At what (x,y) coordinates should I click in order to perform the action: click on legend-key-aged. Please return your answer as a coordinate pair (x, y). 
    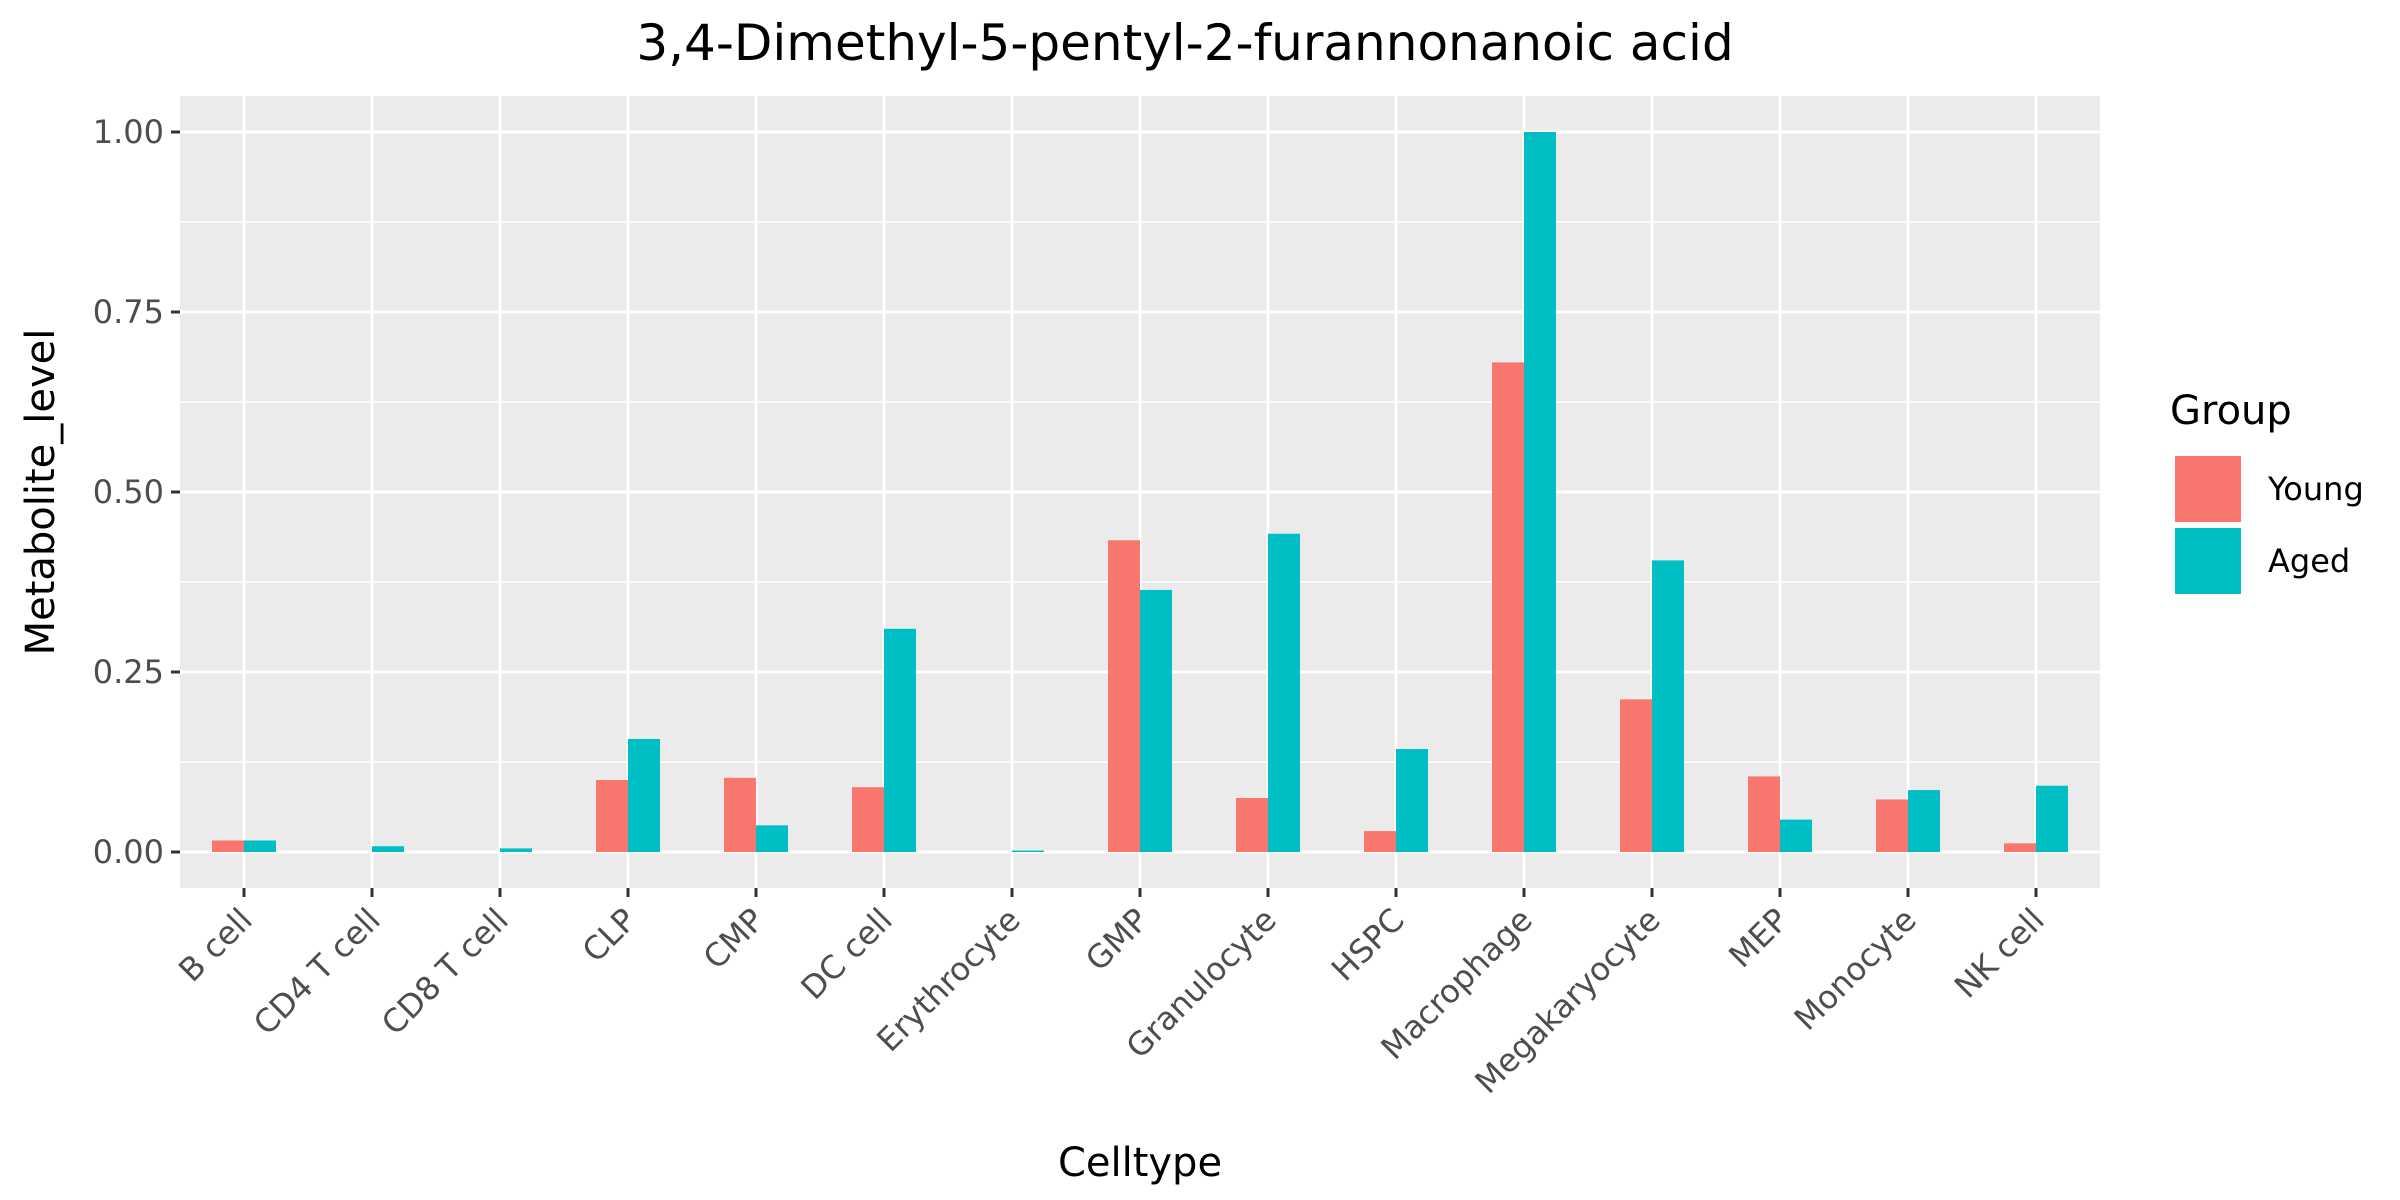
    Looking at the image, I should click on (2208, 561).